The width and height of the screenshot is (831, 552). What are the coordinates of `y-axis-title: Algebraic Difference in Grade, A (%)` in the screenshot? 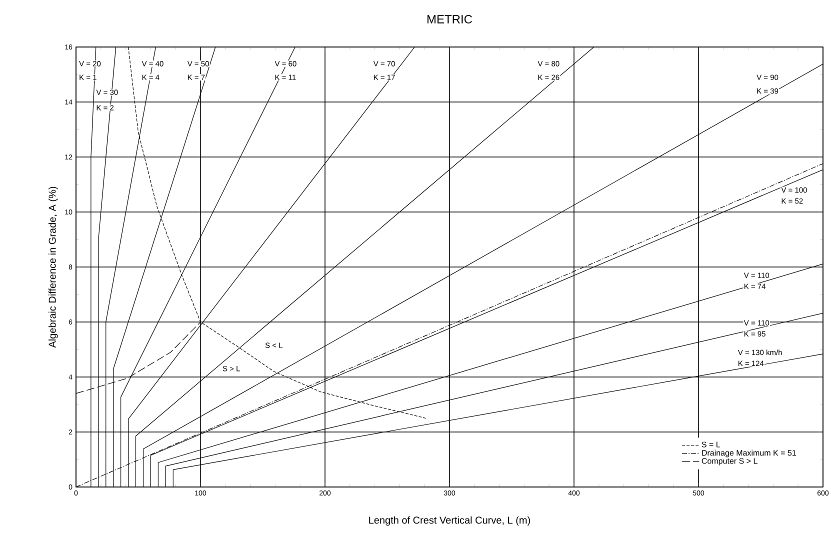 It's located at (53, 267).